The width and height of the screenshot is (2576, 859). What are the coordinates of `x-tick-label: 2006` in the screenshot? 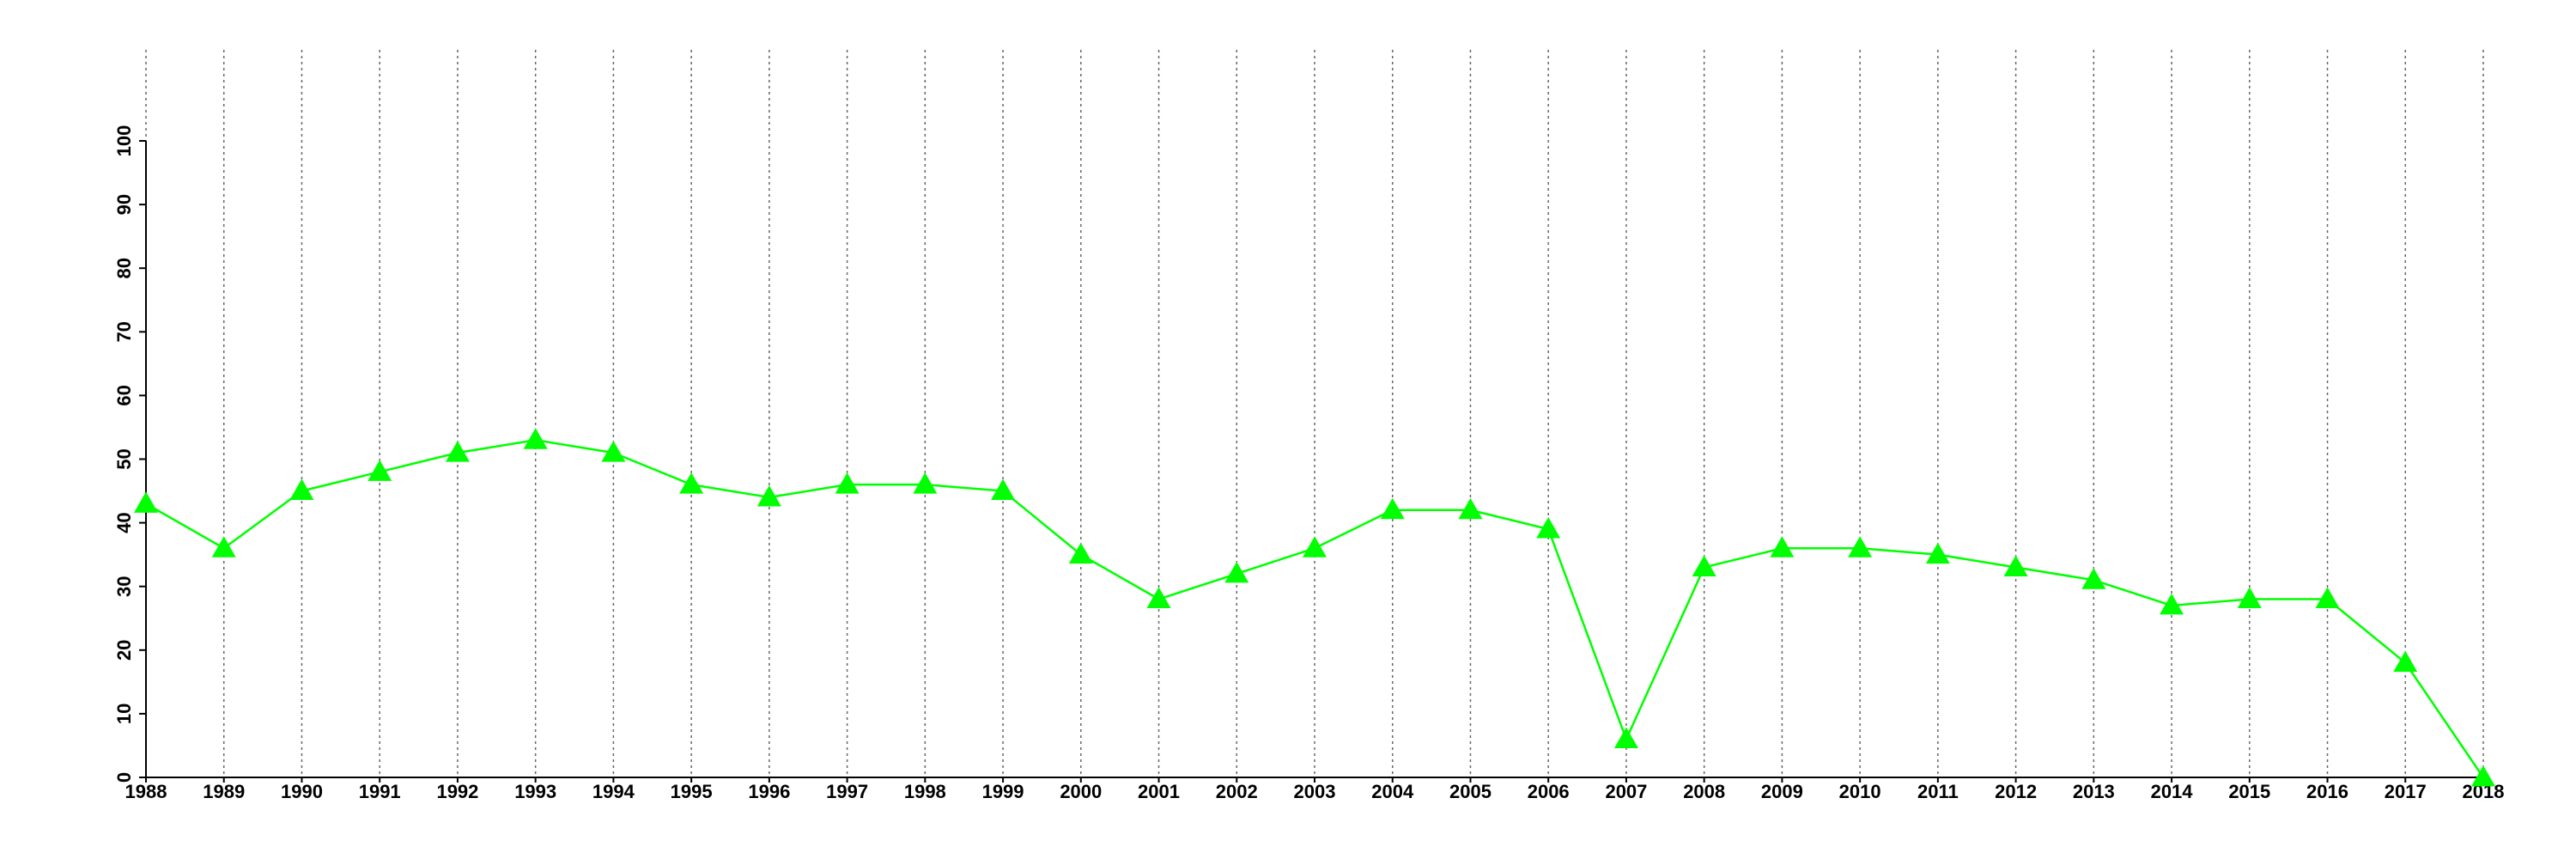 It's located at (1549, 791).